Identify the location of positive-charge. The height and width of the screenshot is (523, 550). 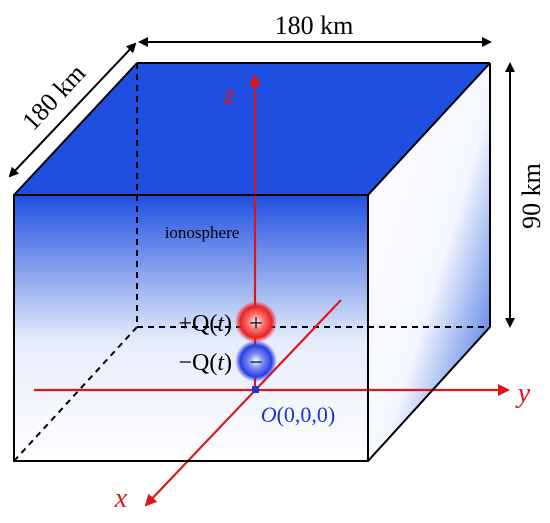
(256, 322).